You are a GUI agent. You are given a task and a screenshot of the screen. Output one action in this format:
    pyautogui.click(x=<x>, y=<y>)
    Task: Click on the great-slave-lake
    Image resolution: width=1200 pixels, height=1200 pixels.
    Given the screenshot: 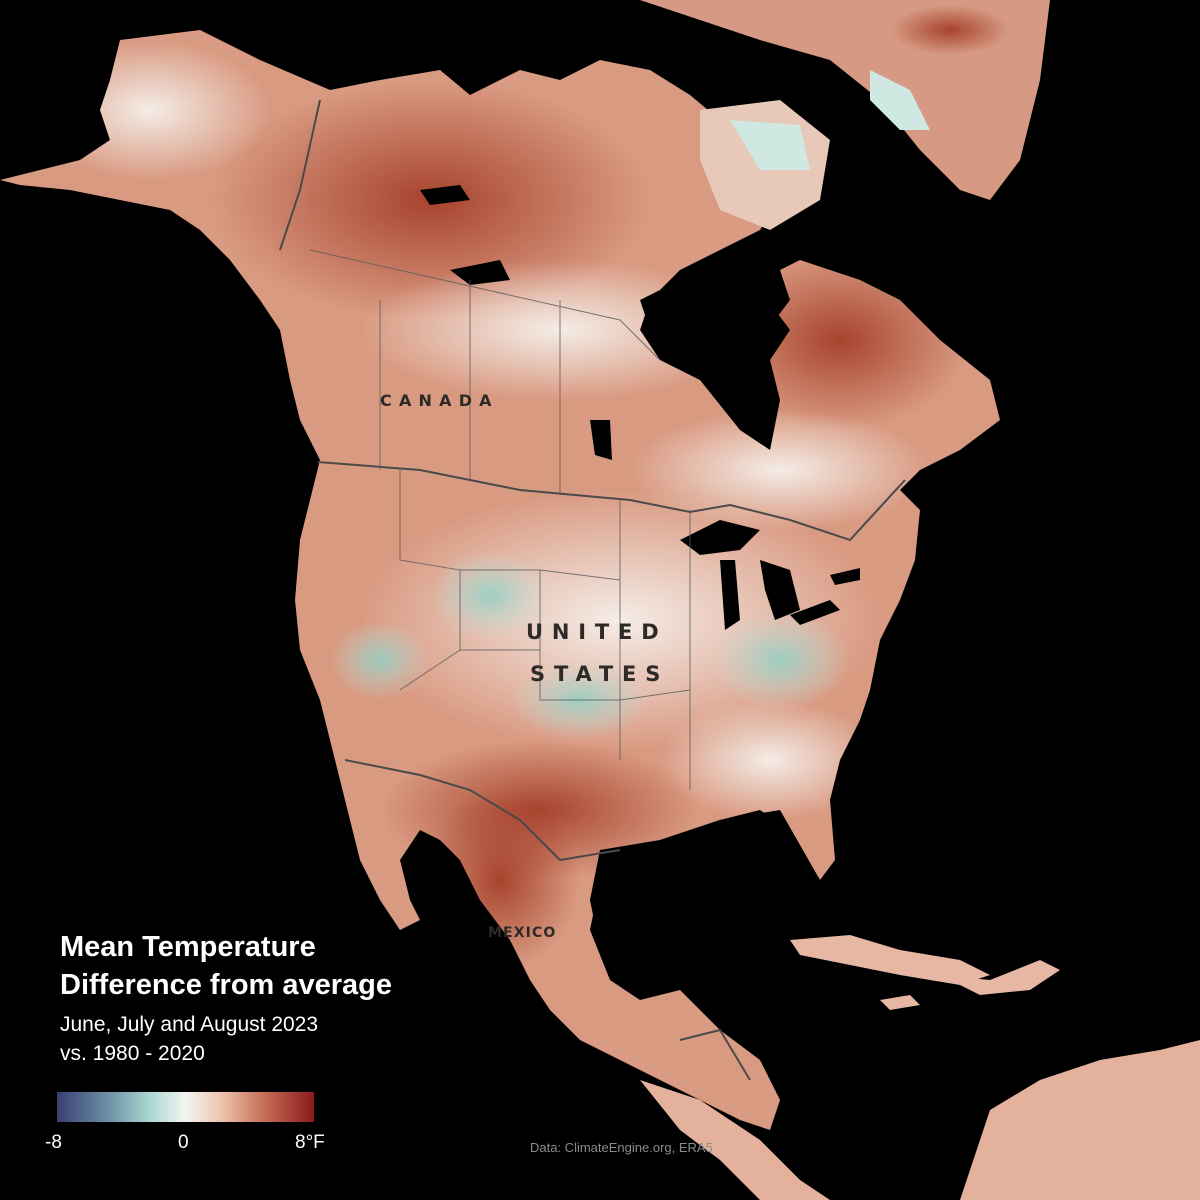 What is the action you would take?
    pyautogui.click(x=480, y=272)
    